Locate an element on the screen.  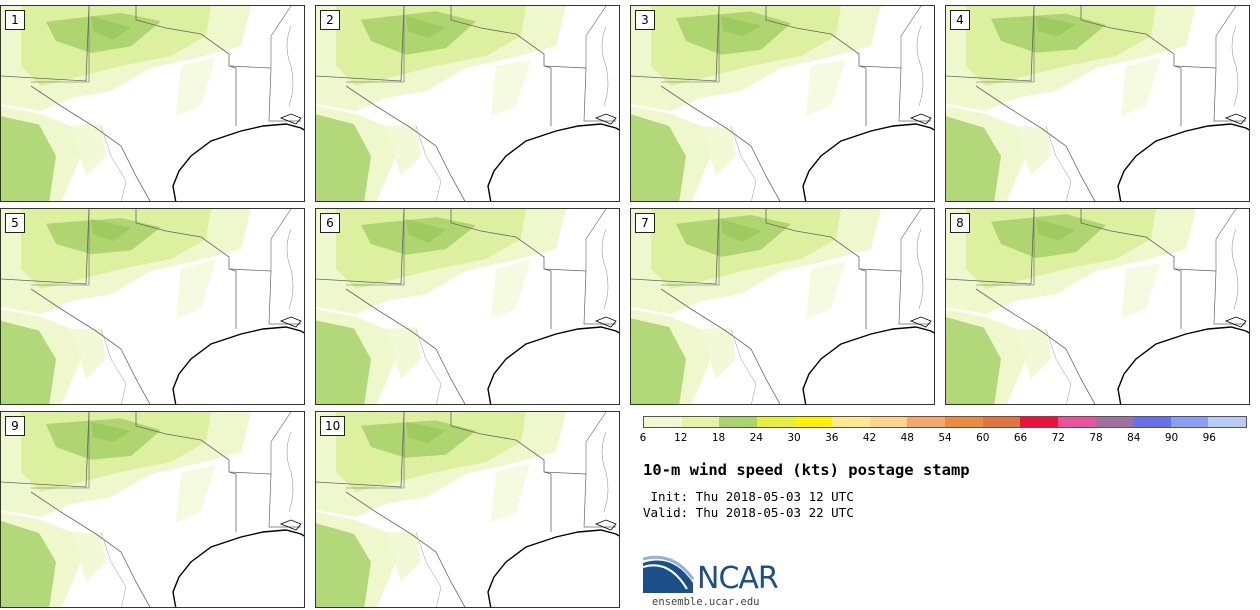
ensemble-member-panel: 1 is located at coordinates (152, 103).